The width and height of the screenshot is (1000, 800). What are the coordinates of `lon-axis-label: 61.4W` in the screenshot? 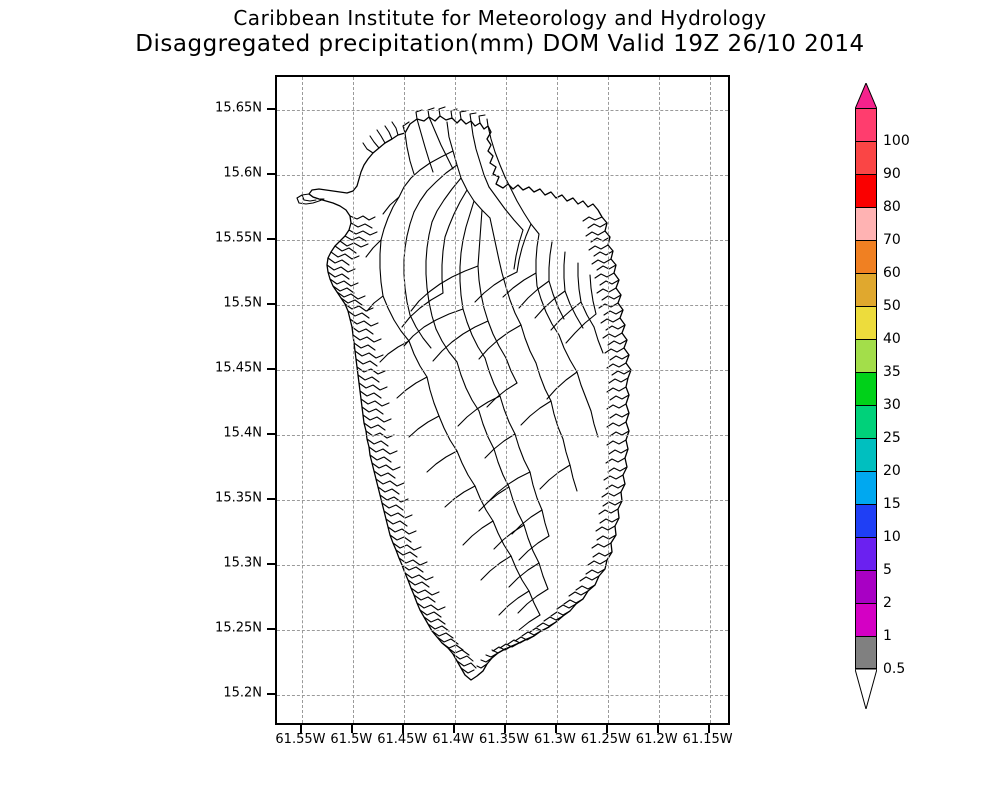 It's located at (453, 739).